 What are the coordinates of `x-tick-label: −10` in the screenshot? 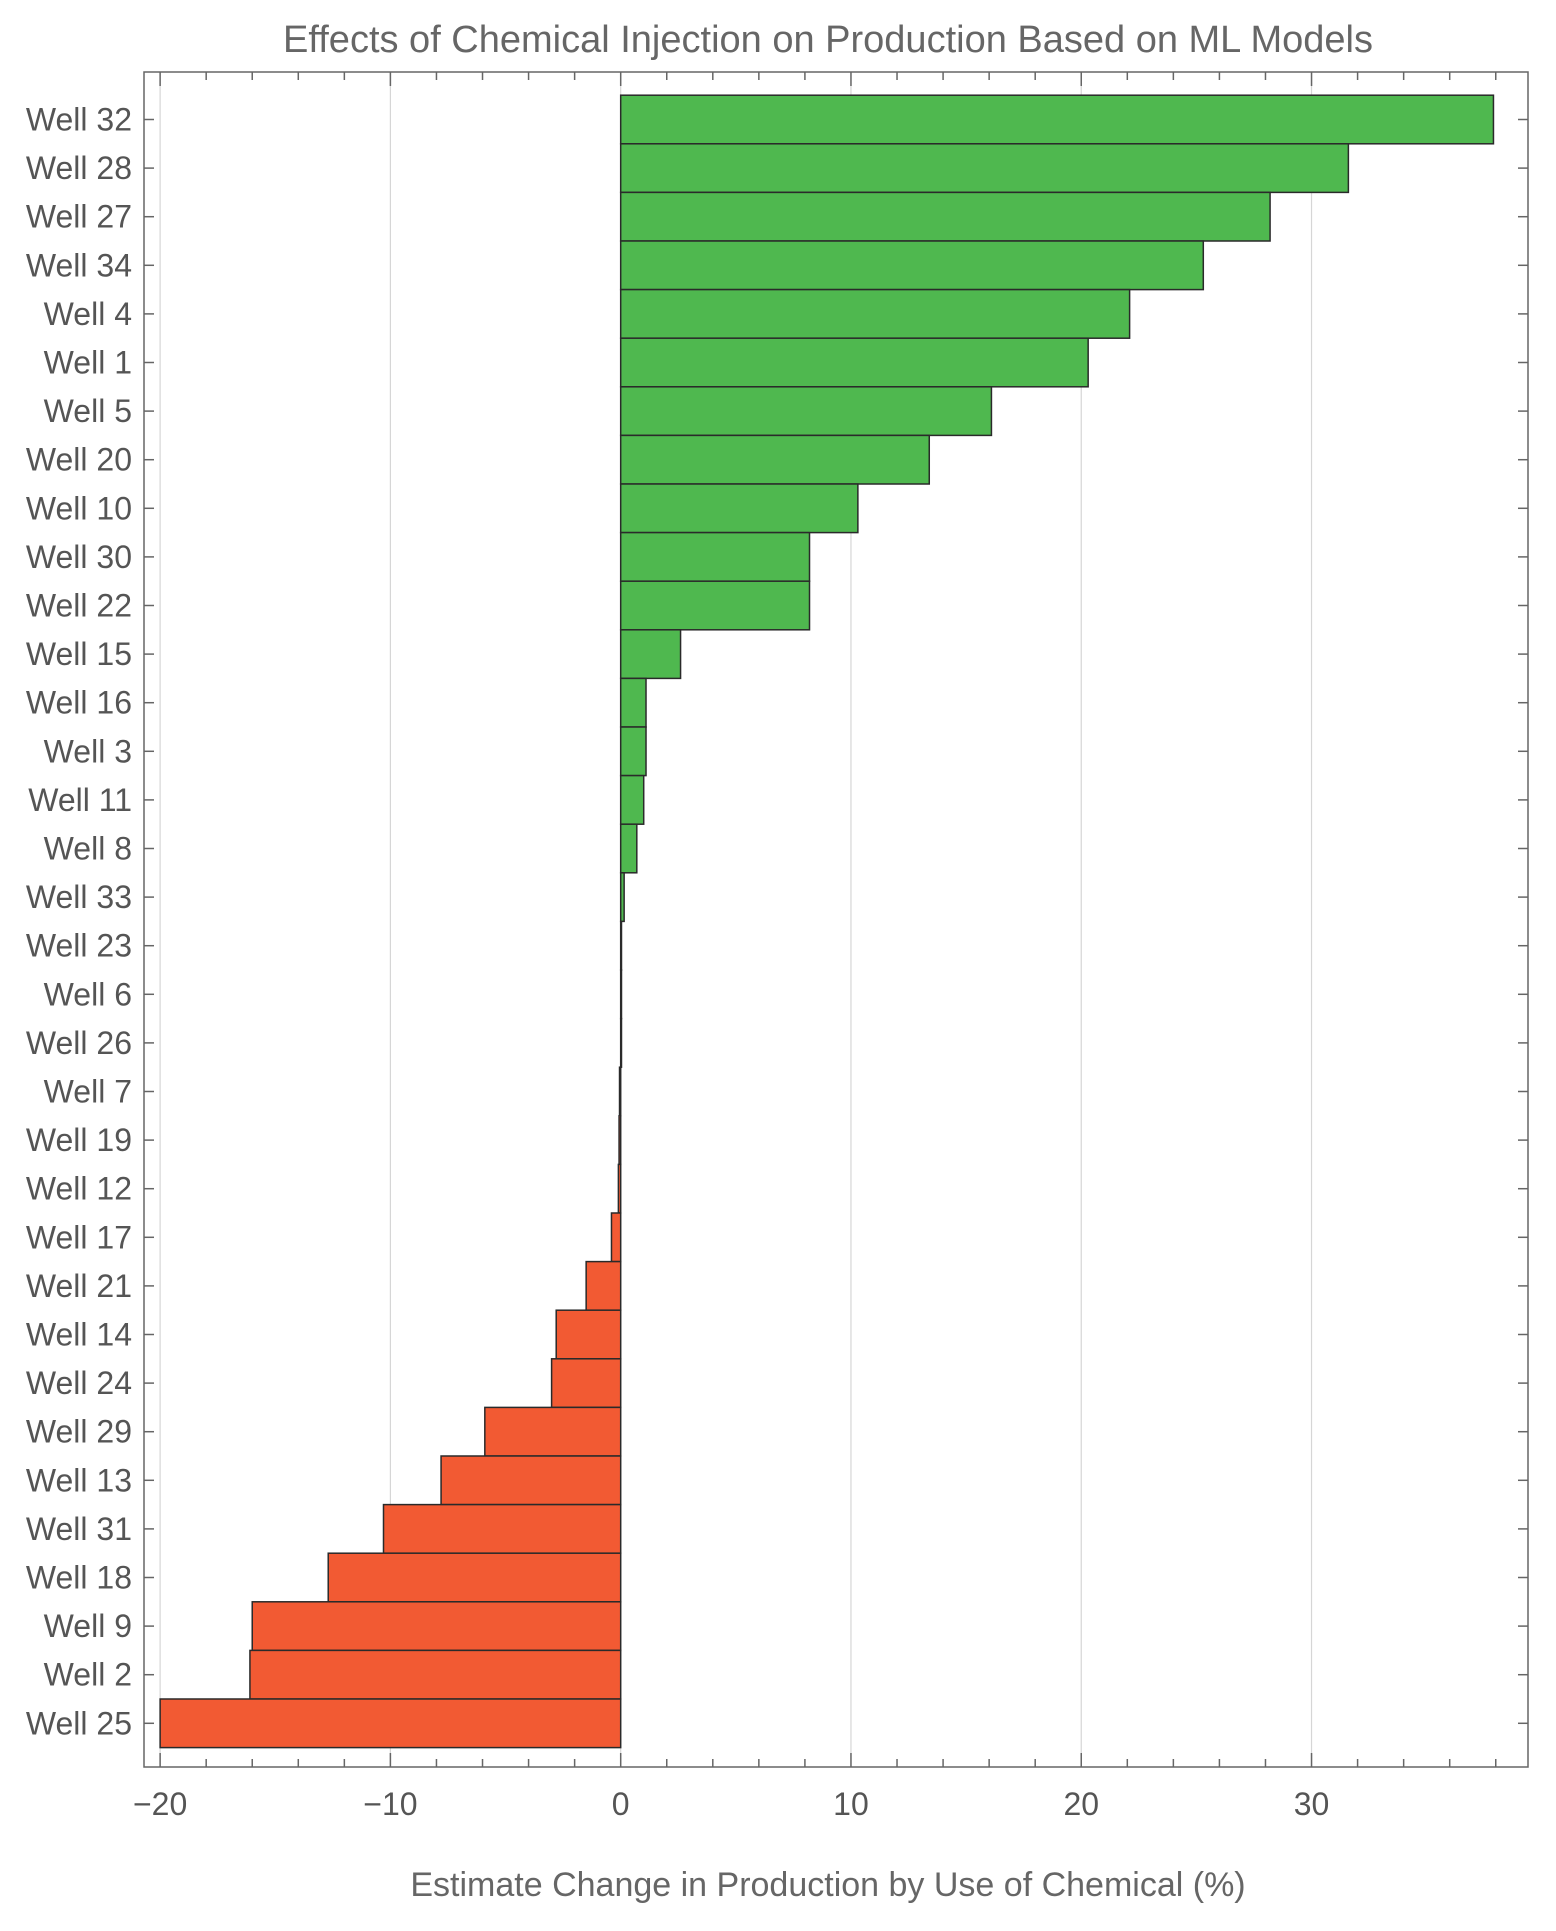 It's located at (390, 1804).